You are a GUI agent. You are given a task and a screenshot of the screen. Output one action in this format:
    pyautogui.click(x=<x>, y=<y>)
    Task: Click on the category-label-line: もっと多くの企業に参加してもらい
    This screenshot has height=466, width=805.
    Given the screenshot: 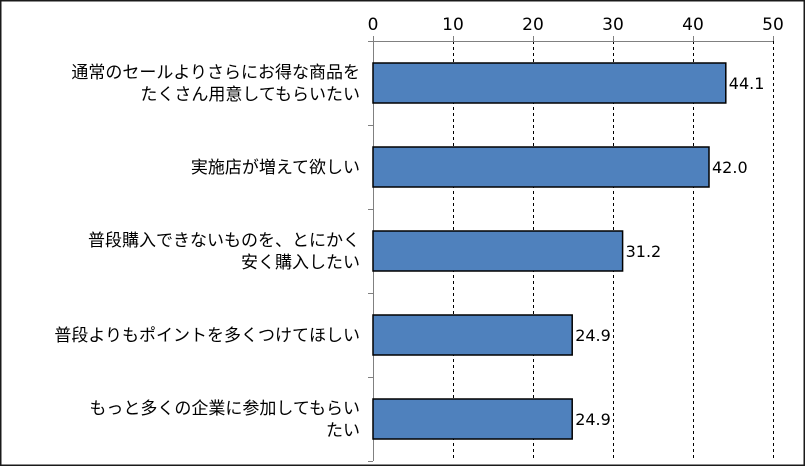 What is the action you would take?
    pyautogui.click(x=224, y=409)
    